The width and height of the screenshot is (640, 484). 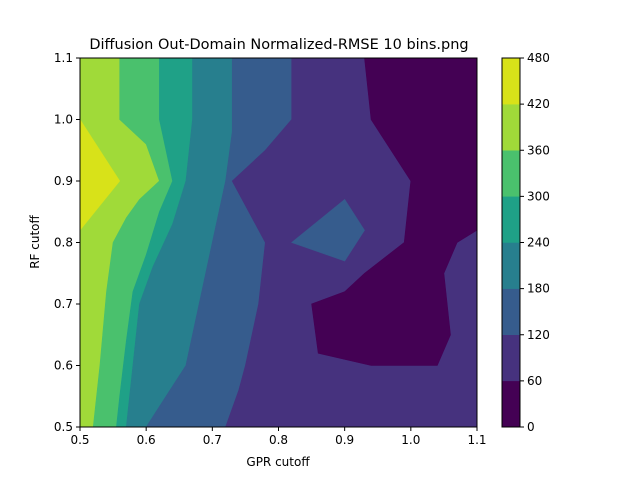 I want to click on colorbar-tick-label: 360, so click(x=538, y=150).